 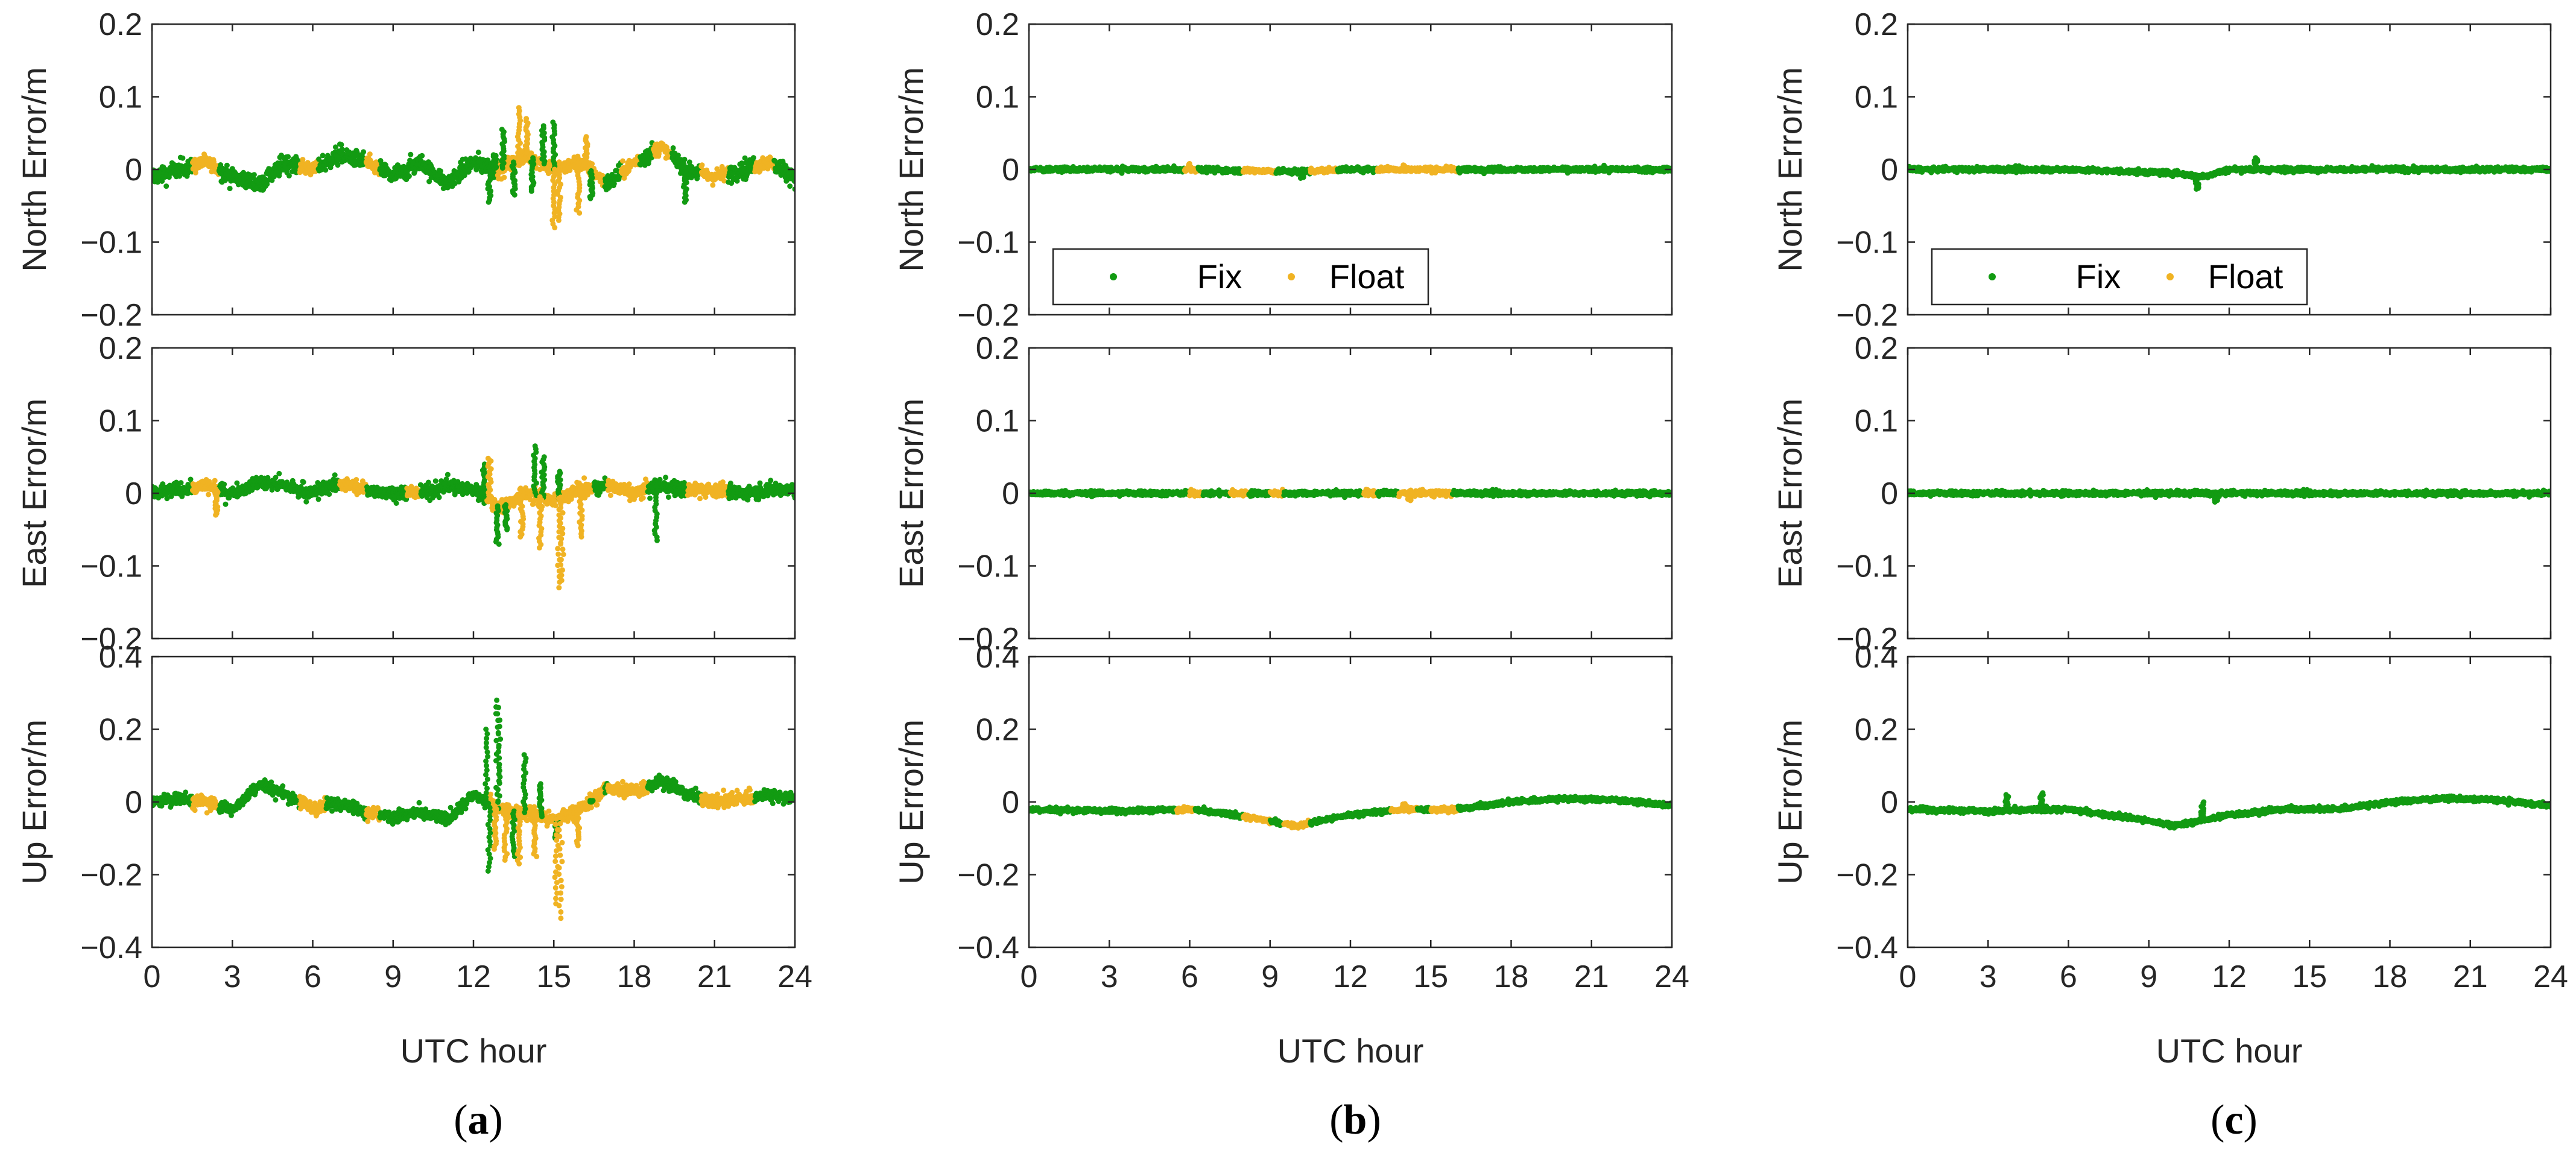 What do you see at coordinates (405, 802) in the screenshot?
I see `axes-a-up: 0.40.20−0.2−0.4Up Error/m` at bounding box center [405, 802].